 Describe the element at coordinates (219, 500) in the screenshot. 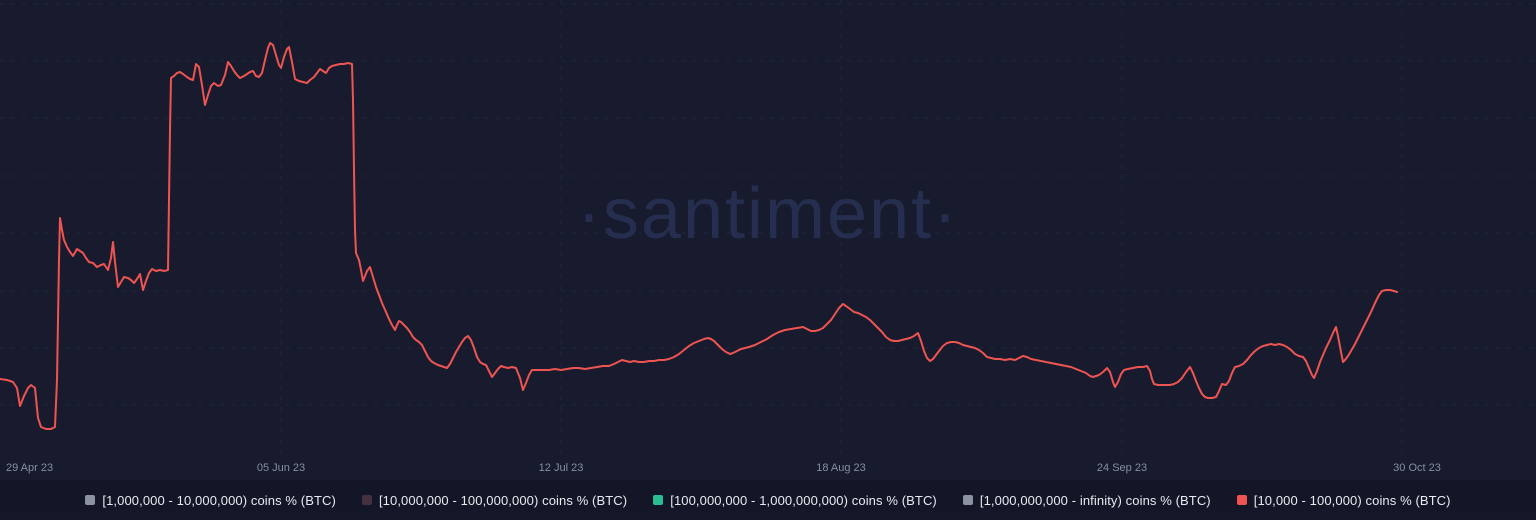

I see `legend-label: [1,000,000 - 10,000,000) coins % (BTC)` at that location.